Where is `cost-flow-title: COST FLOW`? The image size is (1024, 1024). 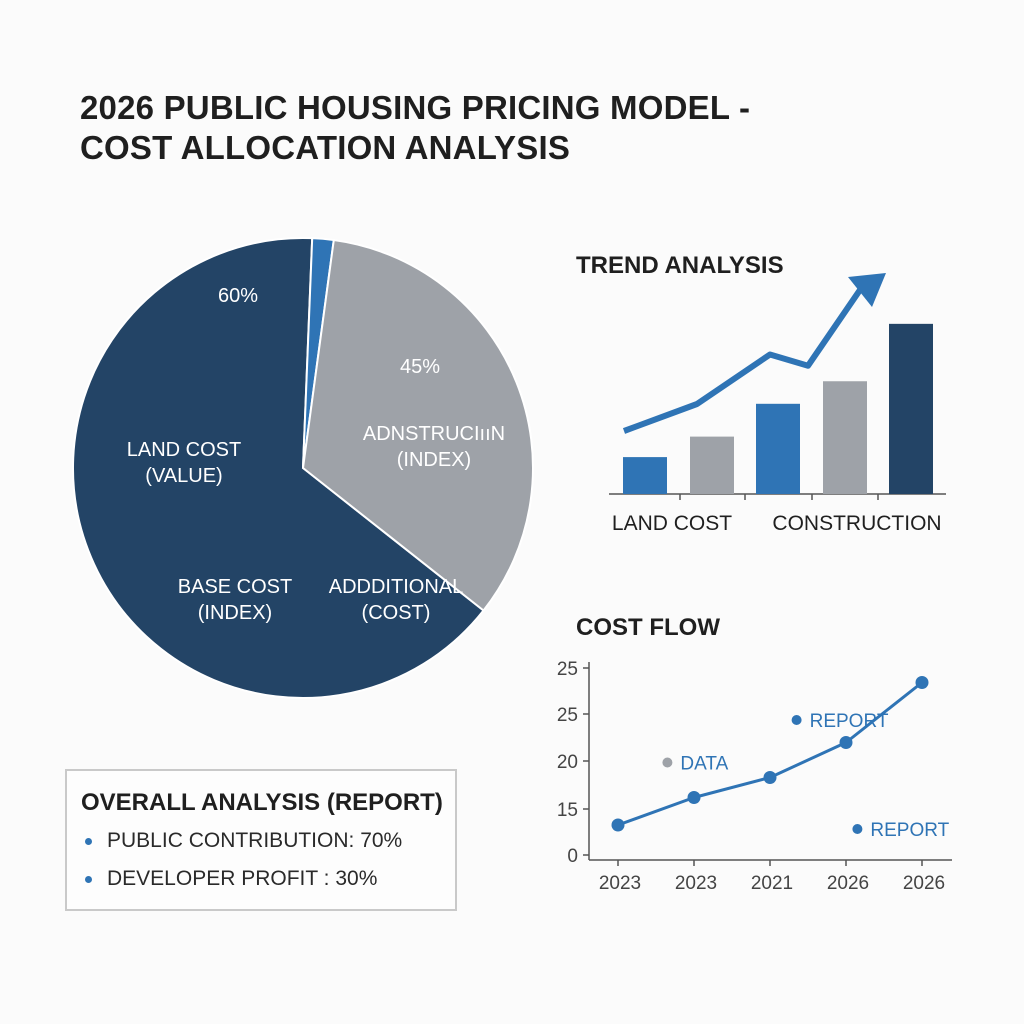
cost-flow-title: COST FLOW is located at coordinates (648, 627).